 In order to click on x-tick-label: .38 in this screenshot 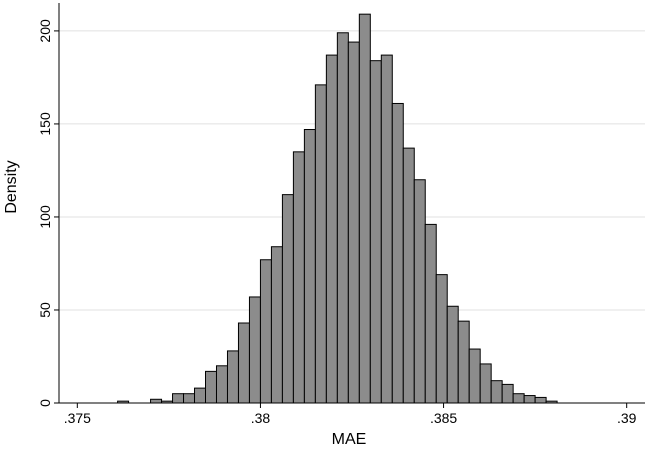, I will do `click(261, 418)`.